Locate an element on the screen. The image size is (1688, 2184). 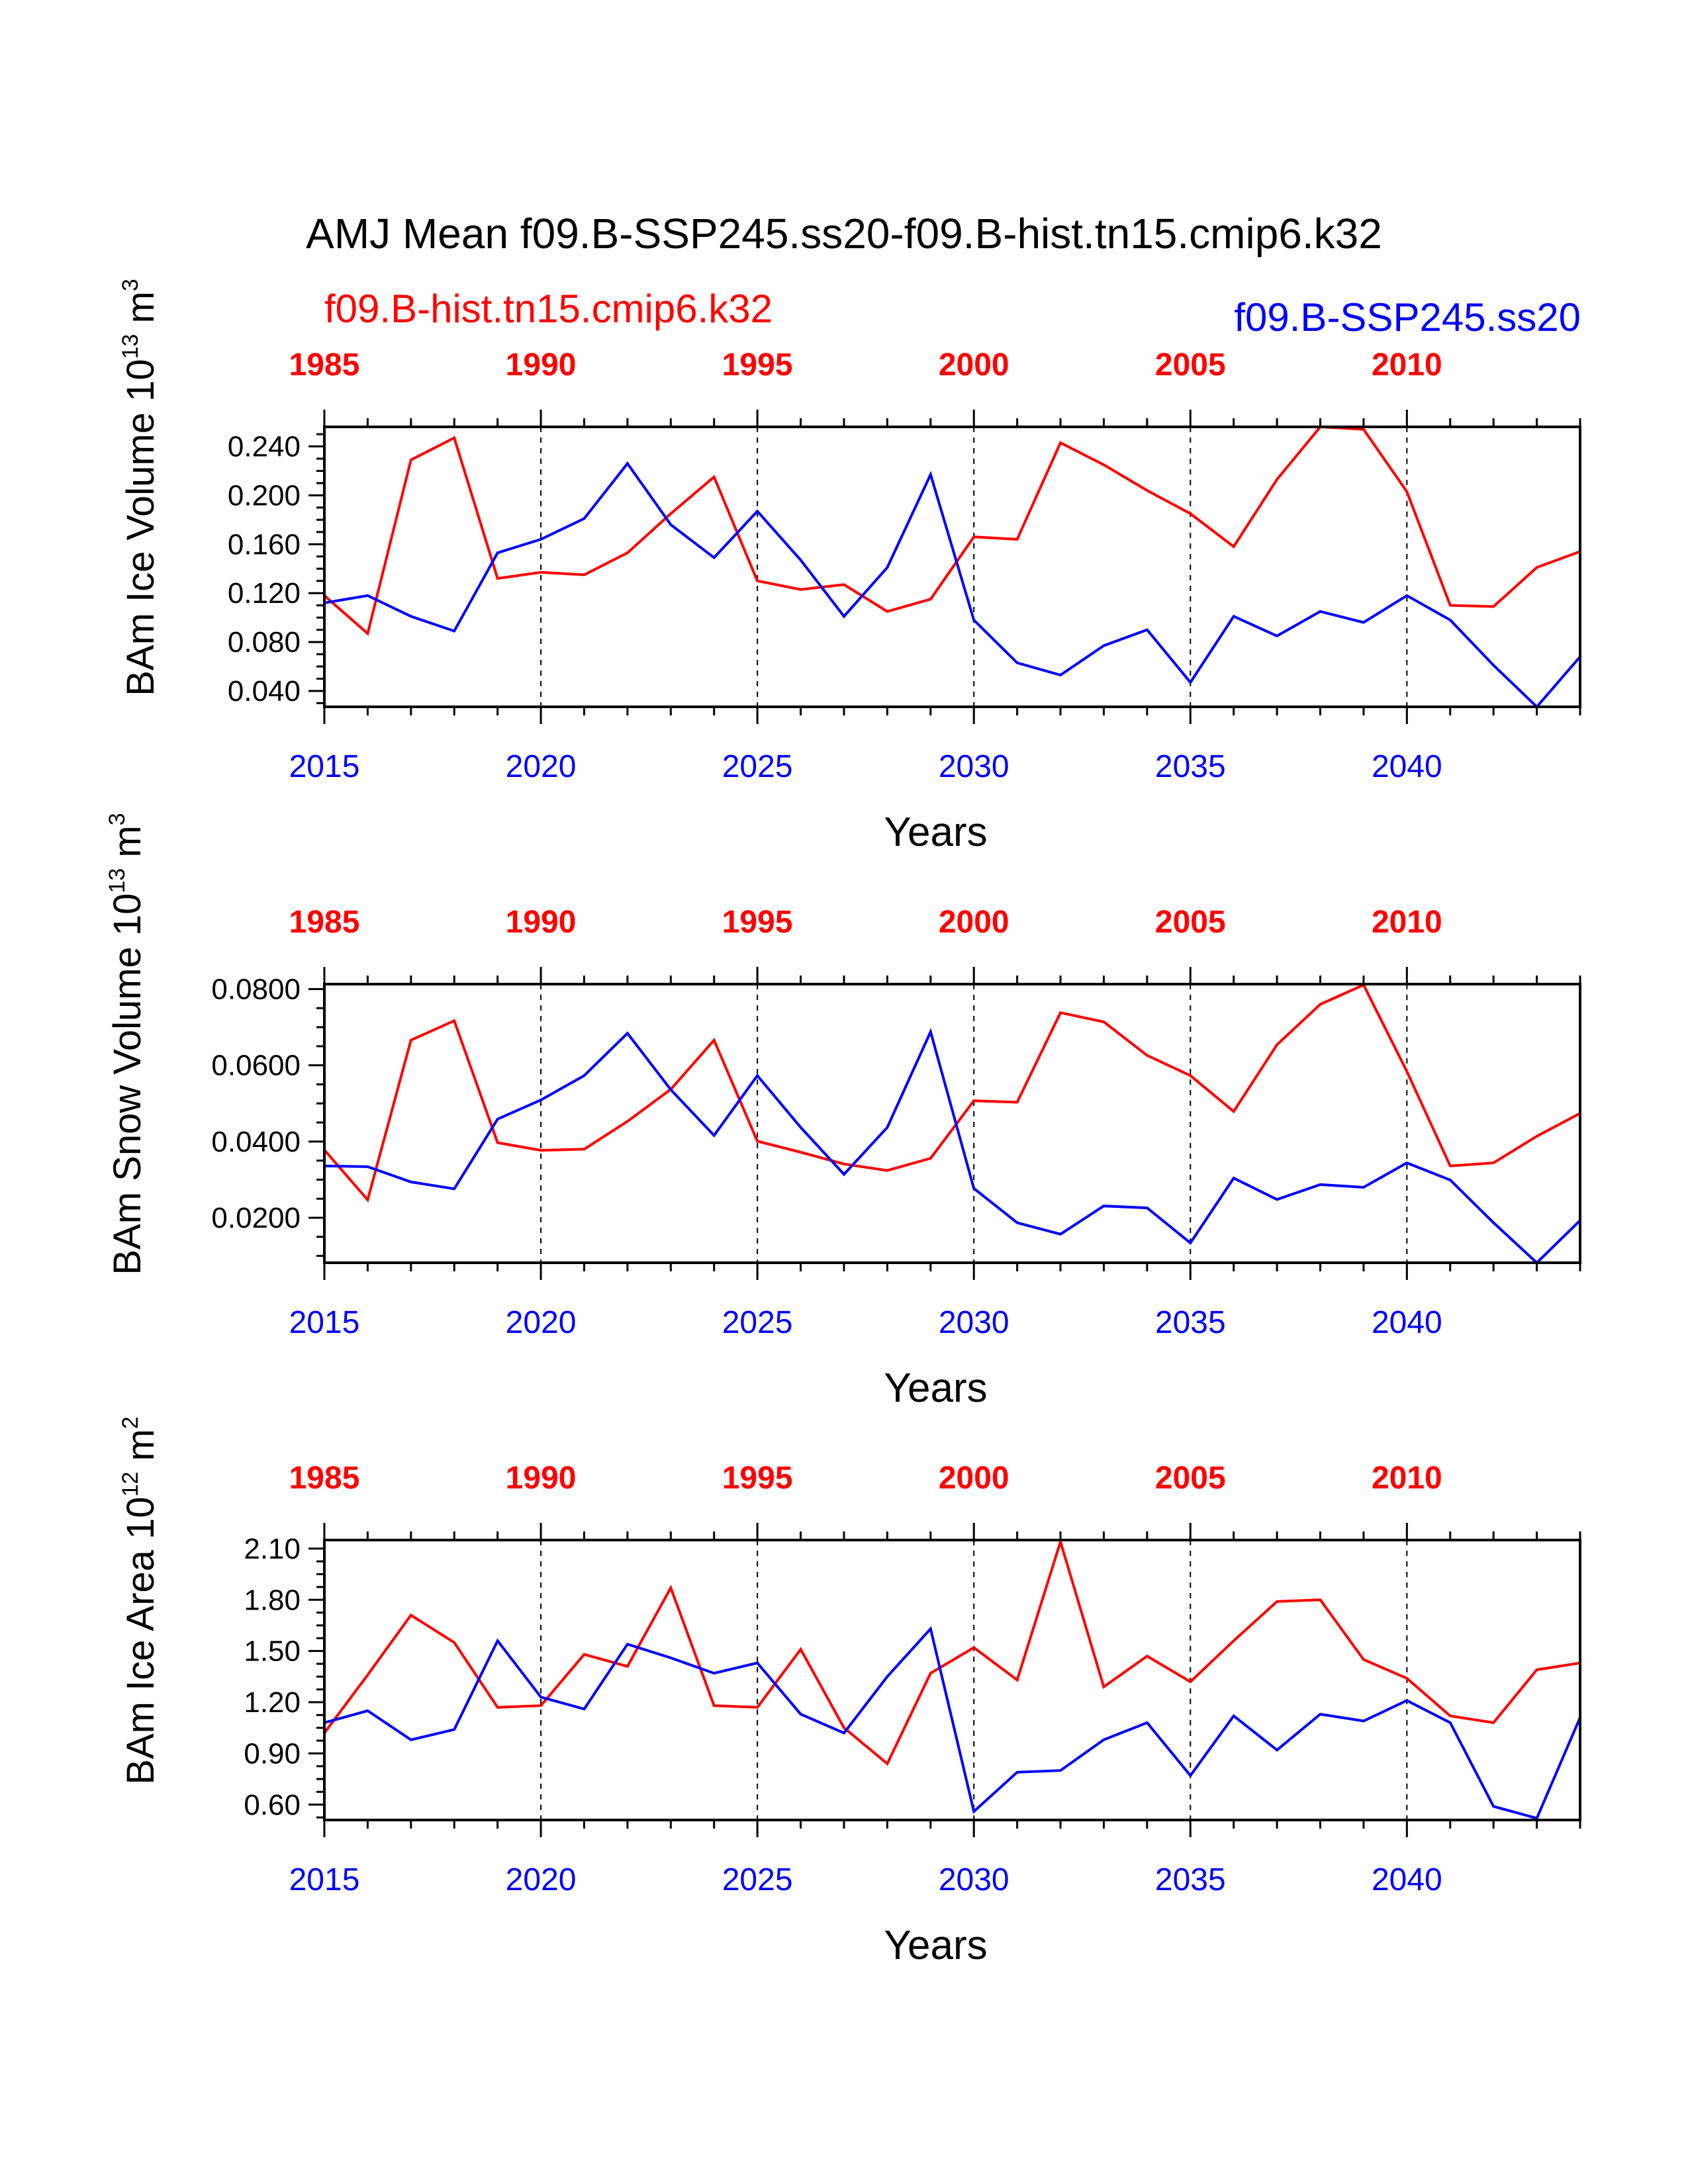
y-tick-label: 2.10 is located at coordinates (272, 1549).